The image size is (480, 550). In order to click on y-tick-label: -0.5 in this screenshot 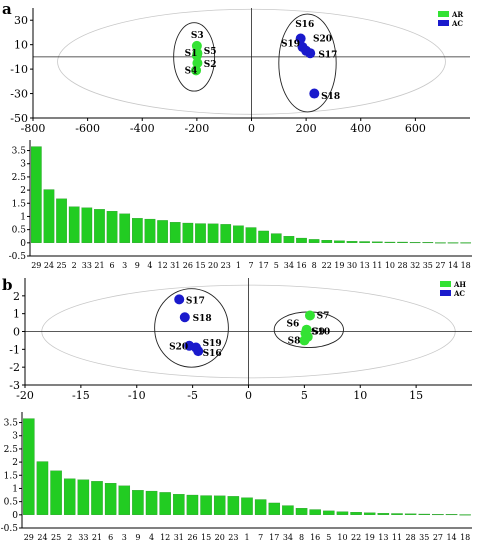, I will do `click(10, 529)`.